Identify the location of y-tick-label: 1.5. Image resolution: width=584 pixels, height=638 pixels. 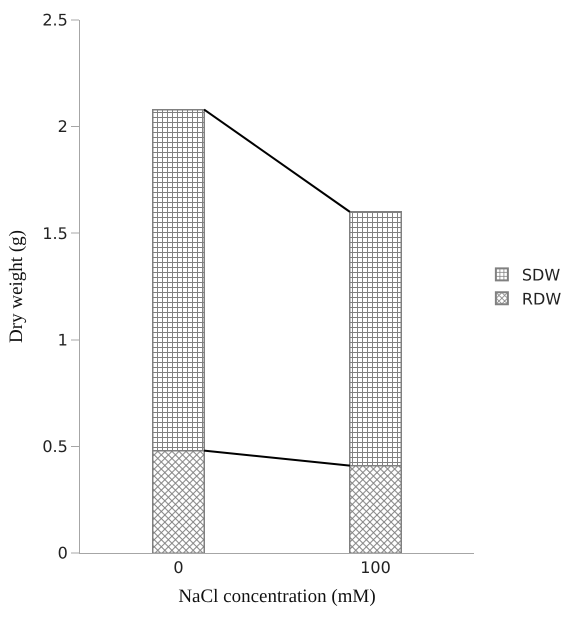
(55, 233).